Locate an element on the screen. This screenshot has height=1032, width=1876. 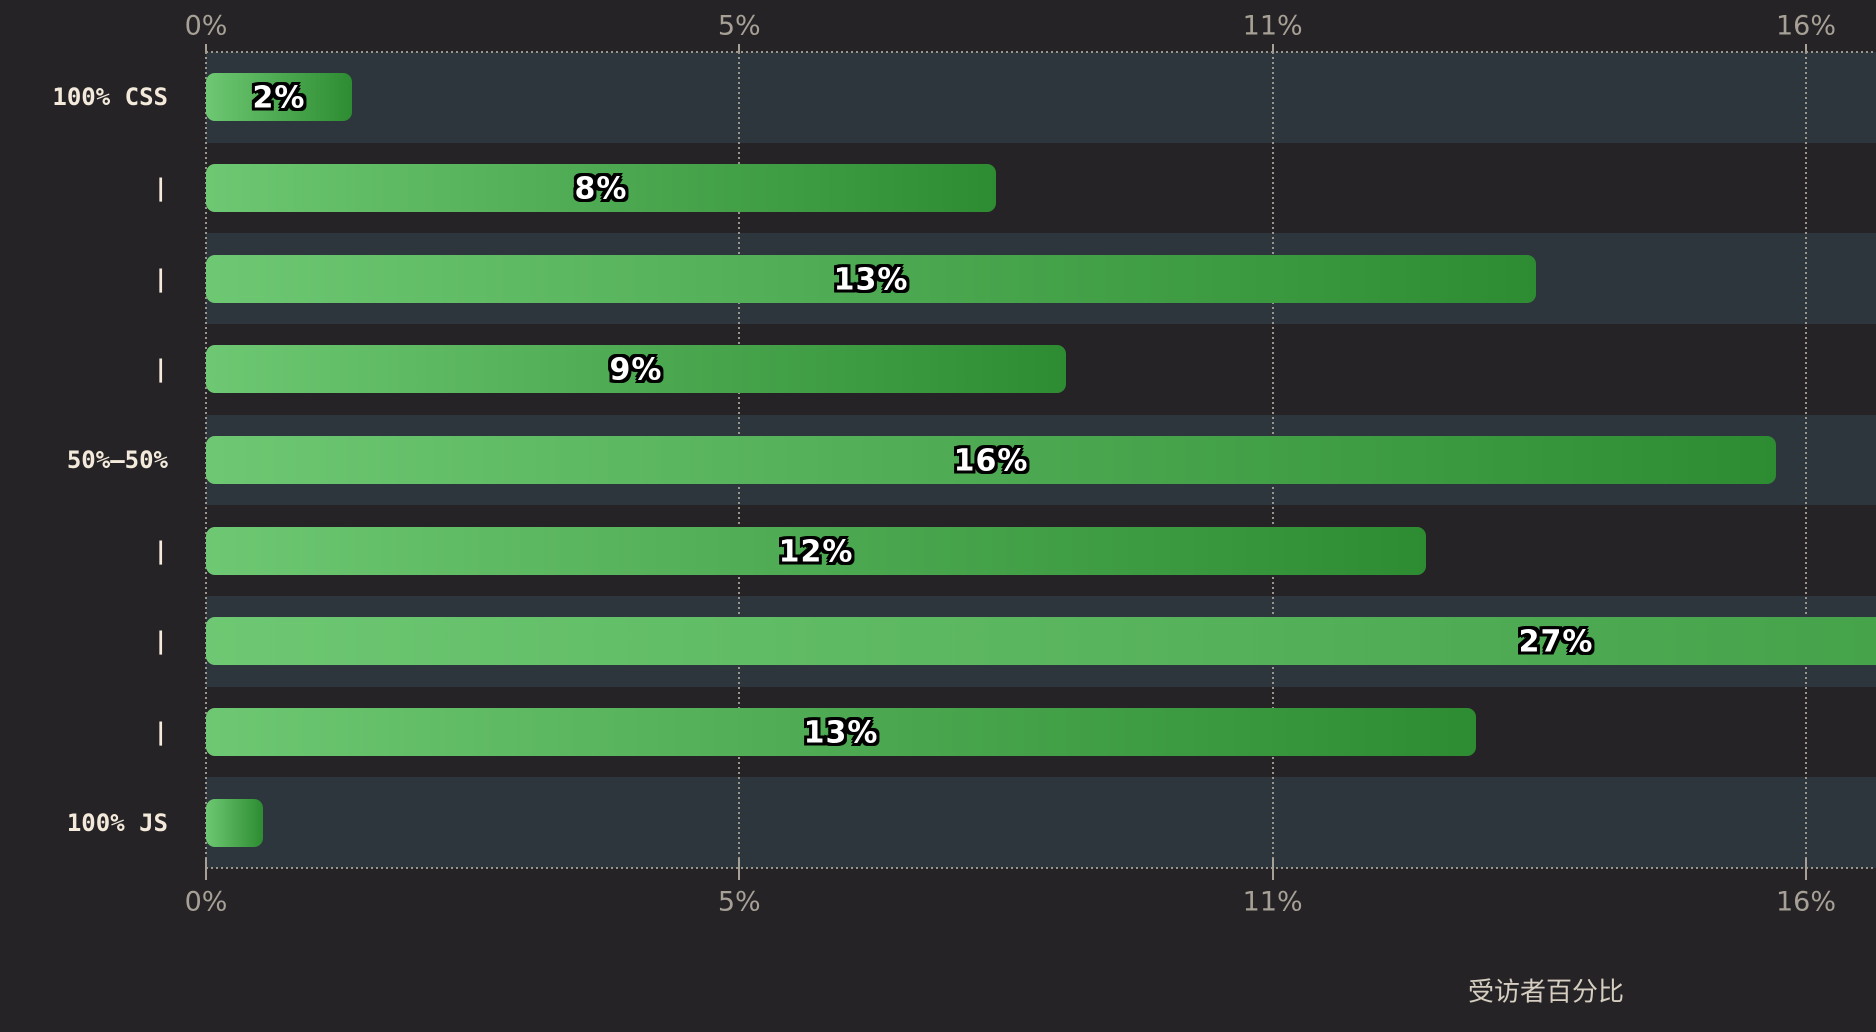
bar-value-label: 9% is located at coordinates (636, 370).